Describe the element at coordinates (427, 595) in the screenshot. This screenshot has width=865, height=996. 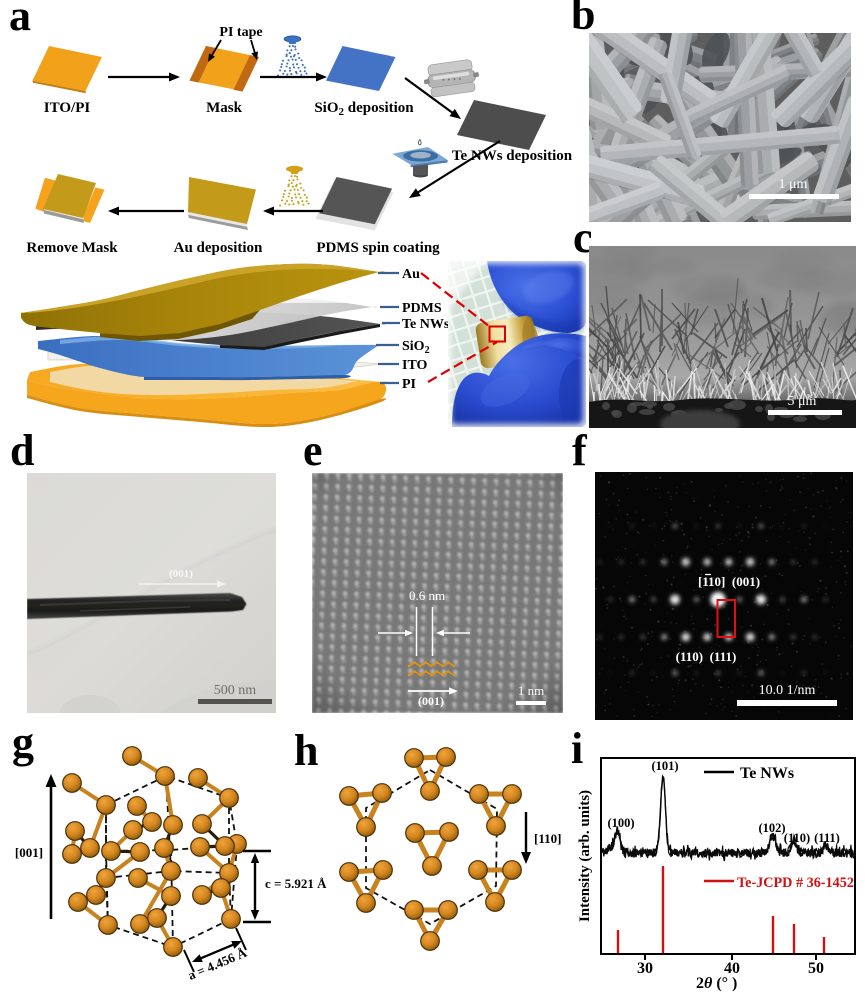
I see `svg-text: 0.6 nm` at that location.